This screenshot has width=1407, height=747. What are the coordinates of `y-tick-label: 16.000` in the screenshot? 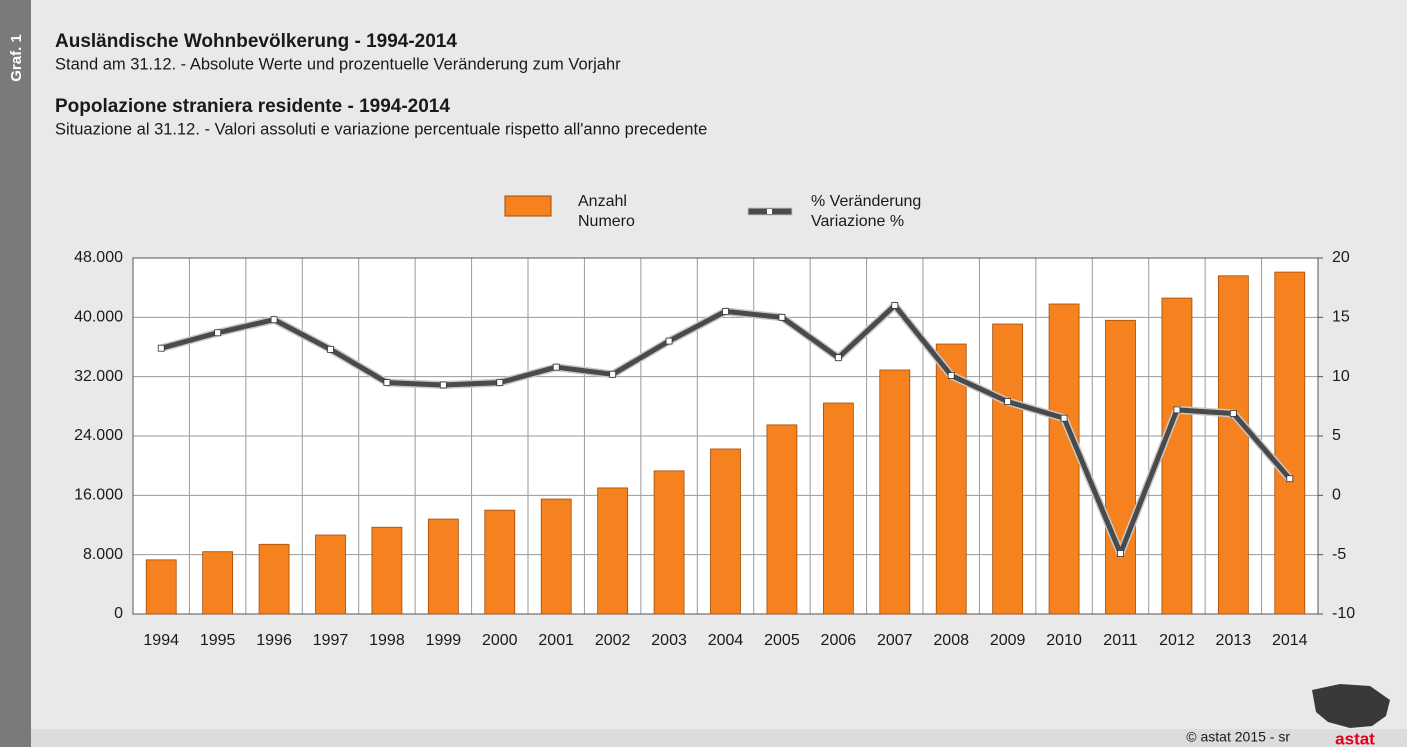 It's located at (98, 495).